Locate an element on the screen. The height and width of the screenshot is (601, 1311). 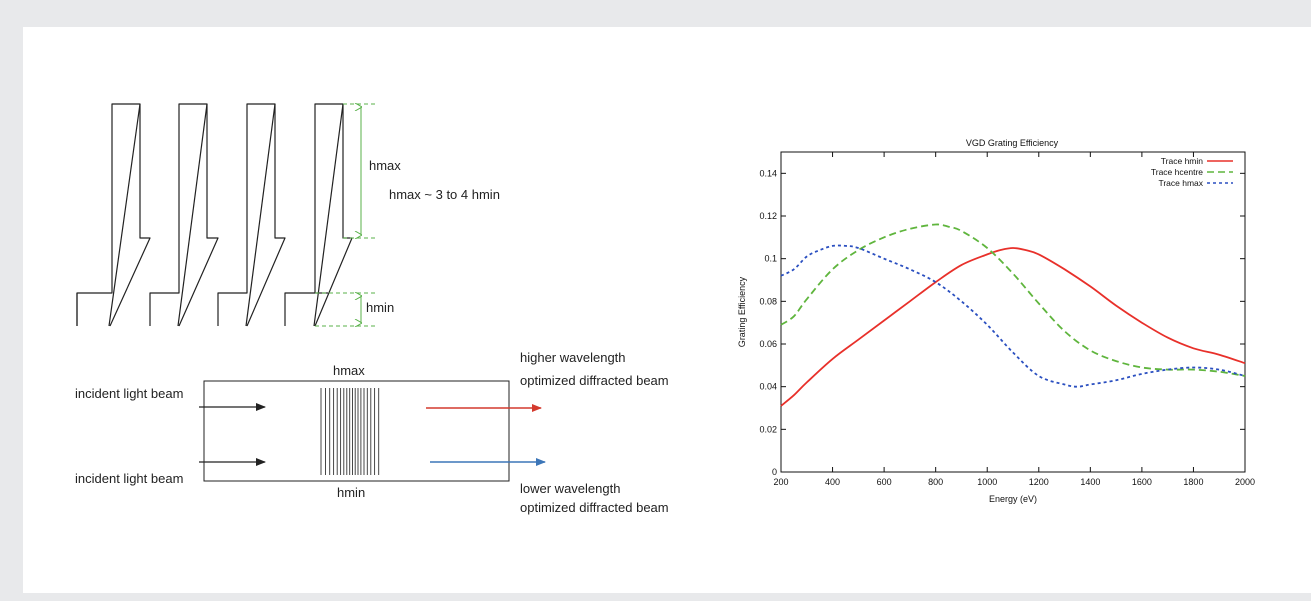
series-line-trace-hmin is located at coordinates (1013, 327).